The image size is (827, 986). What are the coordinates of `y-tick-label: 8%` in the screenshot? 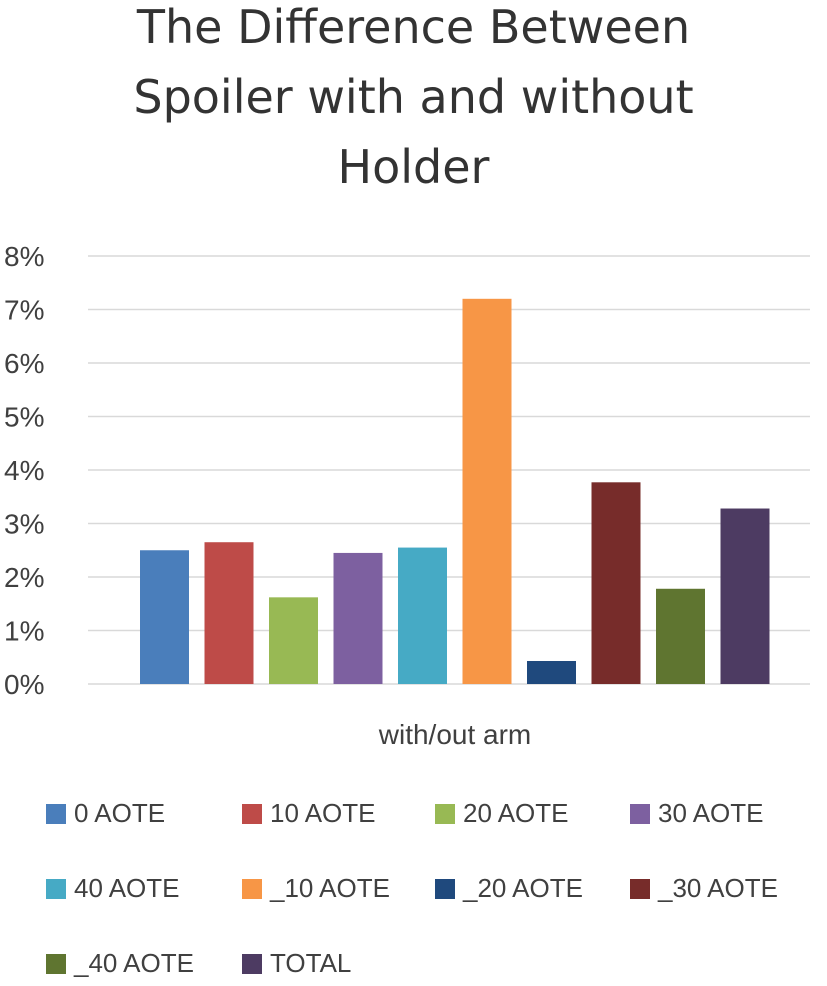 It's located at (24, 256).